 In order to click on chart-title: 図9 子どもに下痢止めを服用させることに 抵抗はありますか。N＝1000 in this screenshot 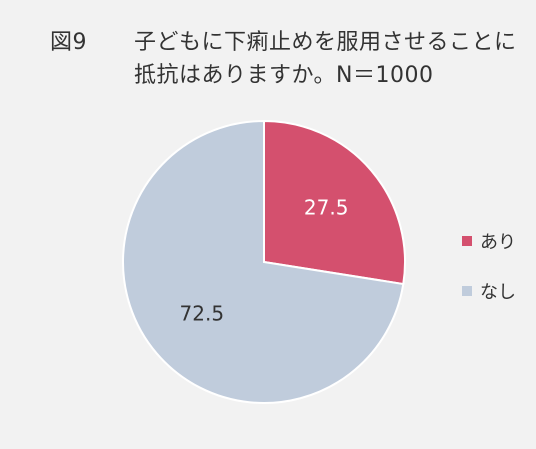, I will do `click(283, 59)`.